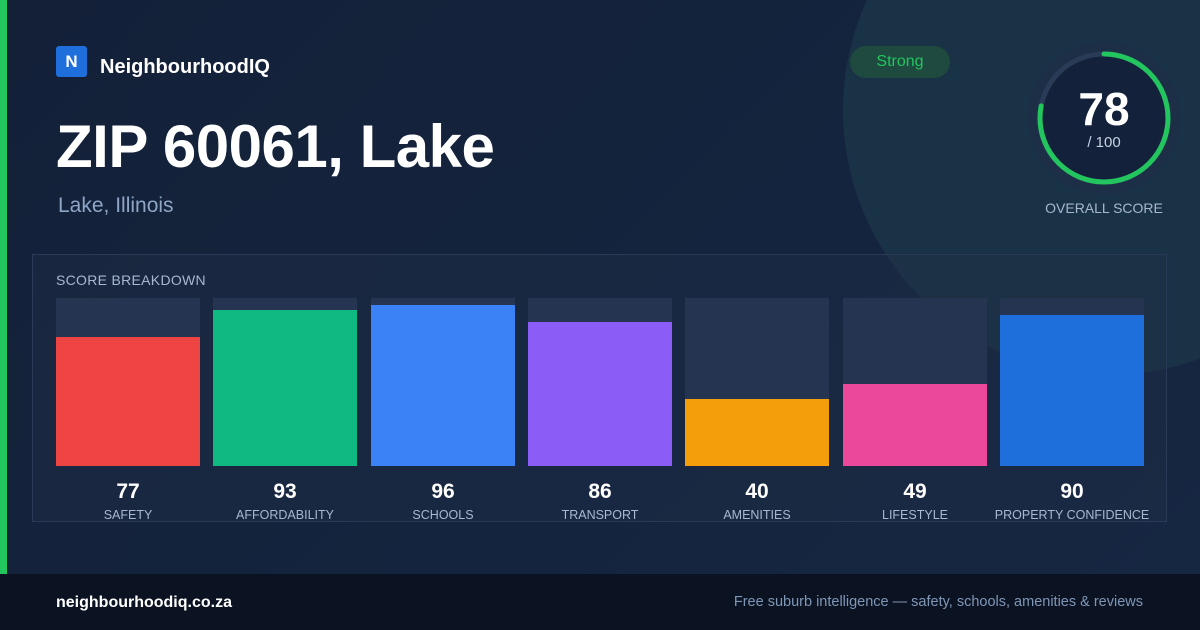  Describe the element at coordinates (285, 387) in the screenshot. I see `bar-affordability` at that location.